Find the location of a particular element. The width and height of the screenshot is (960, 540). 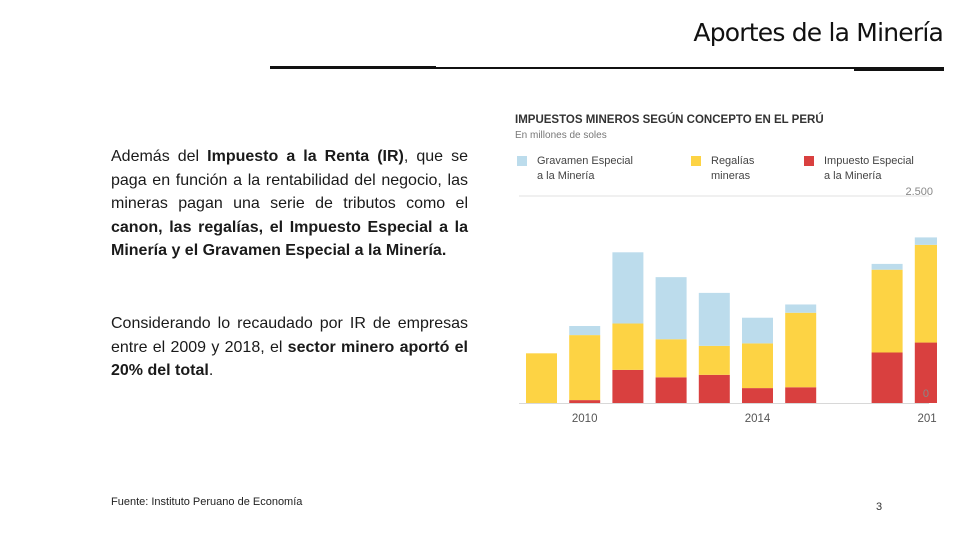

paragraph-text: . is located at coordinates (211, 370).